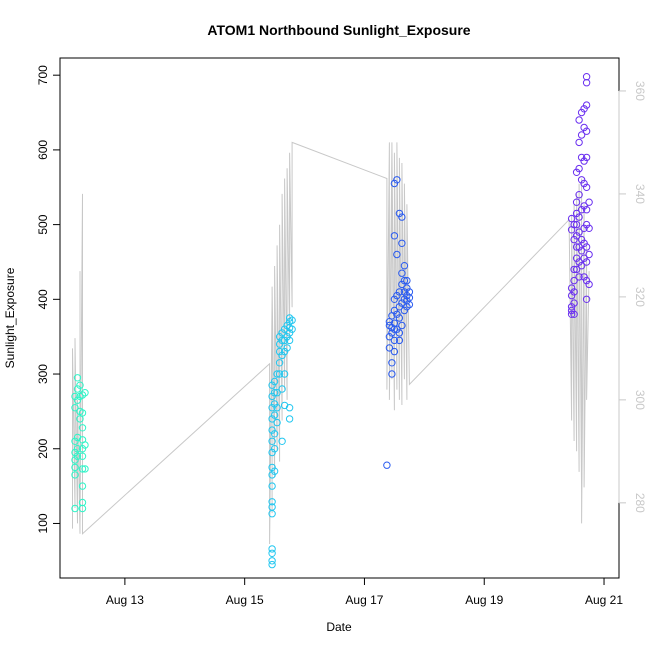 Image resolution: width=650 pixels, height=650 pixels. What do you see at coordinates (640, 400) in the screenshot?
I see `right-y-tick-label: 300` at bounding box center [640, 400].